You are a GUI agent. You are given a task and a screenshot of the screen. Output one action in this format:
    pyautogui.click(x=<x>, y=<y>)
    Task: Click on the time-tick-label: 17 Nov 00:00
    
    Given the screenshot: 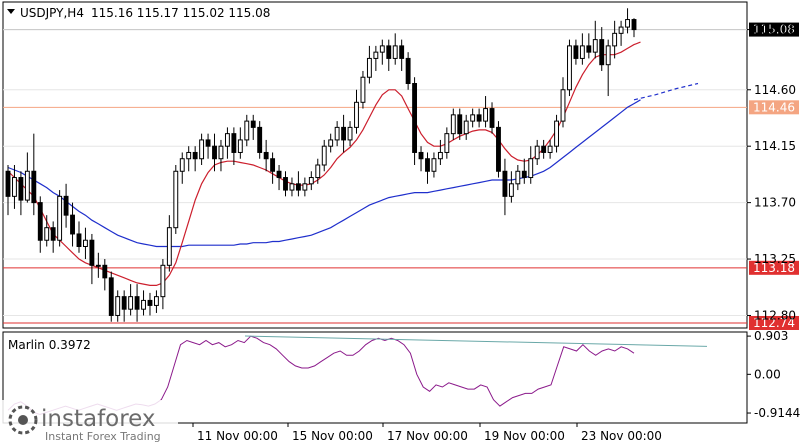 What is the action you would take?
    pyautogui.click(x=427, y=436)
    